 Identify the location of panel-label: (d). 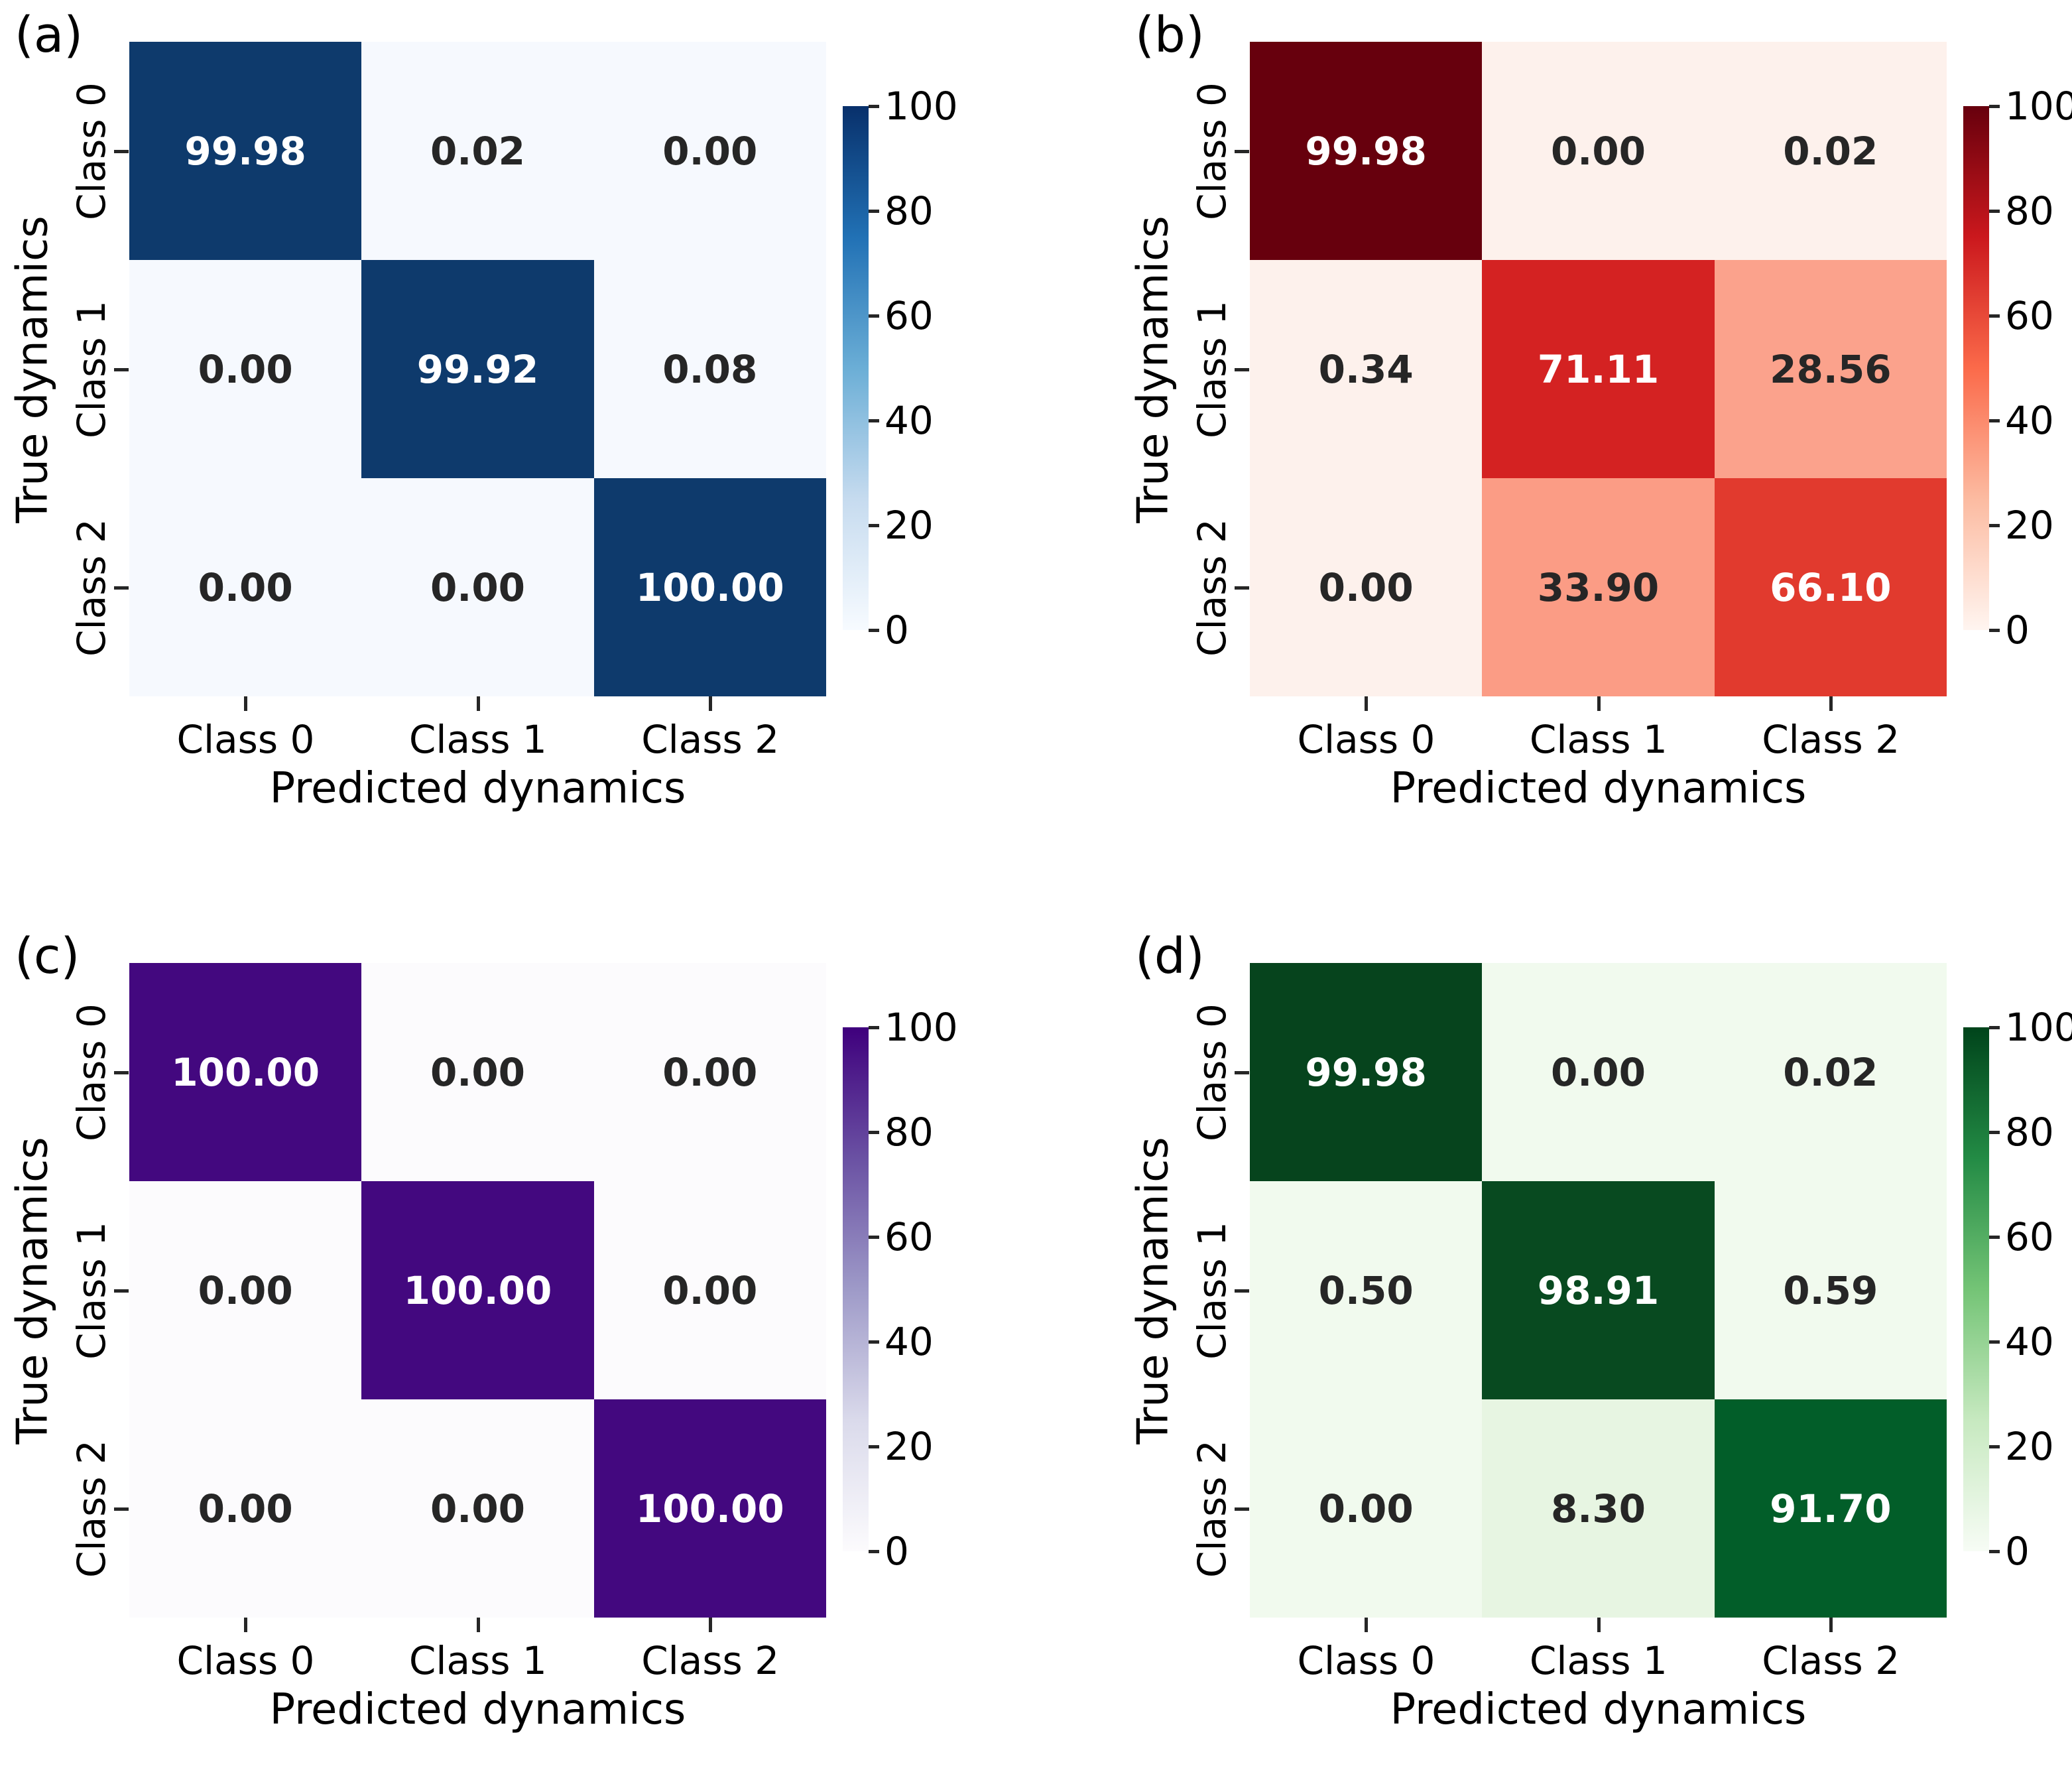
(1170, 956).